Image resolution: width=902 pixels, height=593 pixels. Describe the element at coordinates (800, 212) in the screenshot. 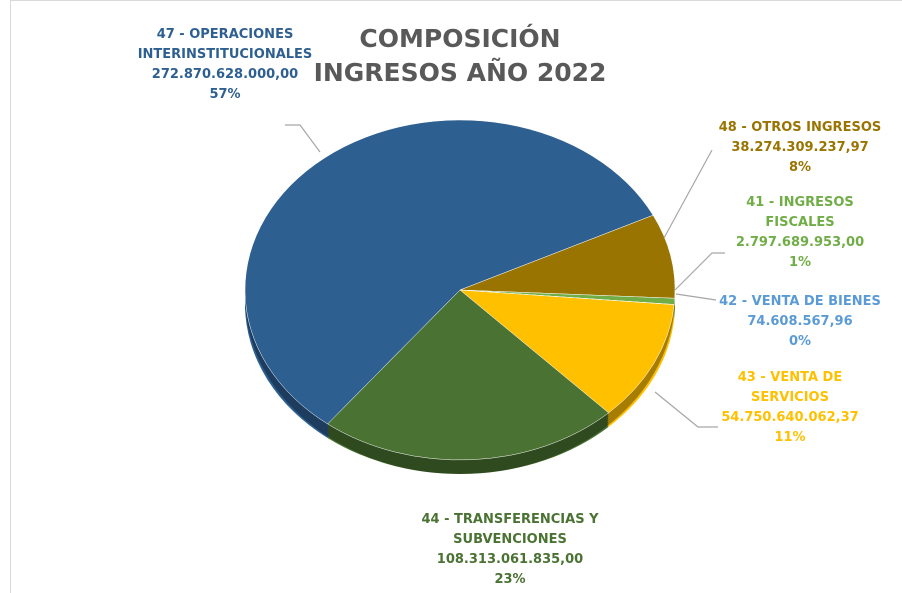

I see `label-name: 41 - INGRESOS FISCALES` at that location.